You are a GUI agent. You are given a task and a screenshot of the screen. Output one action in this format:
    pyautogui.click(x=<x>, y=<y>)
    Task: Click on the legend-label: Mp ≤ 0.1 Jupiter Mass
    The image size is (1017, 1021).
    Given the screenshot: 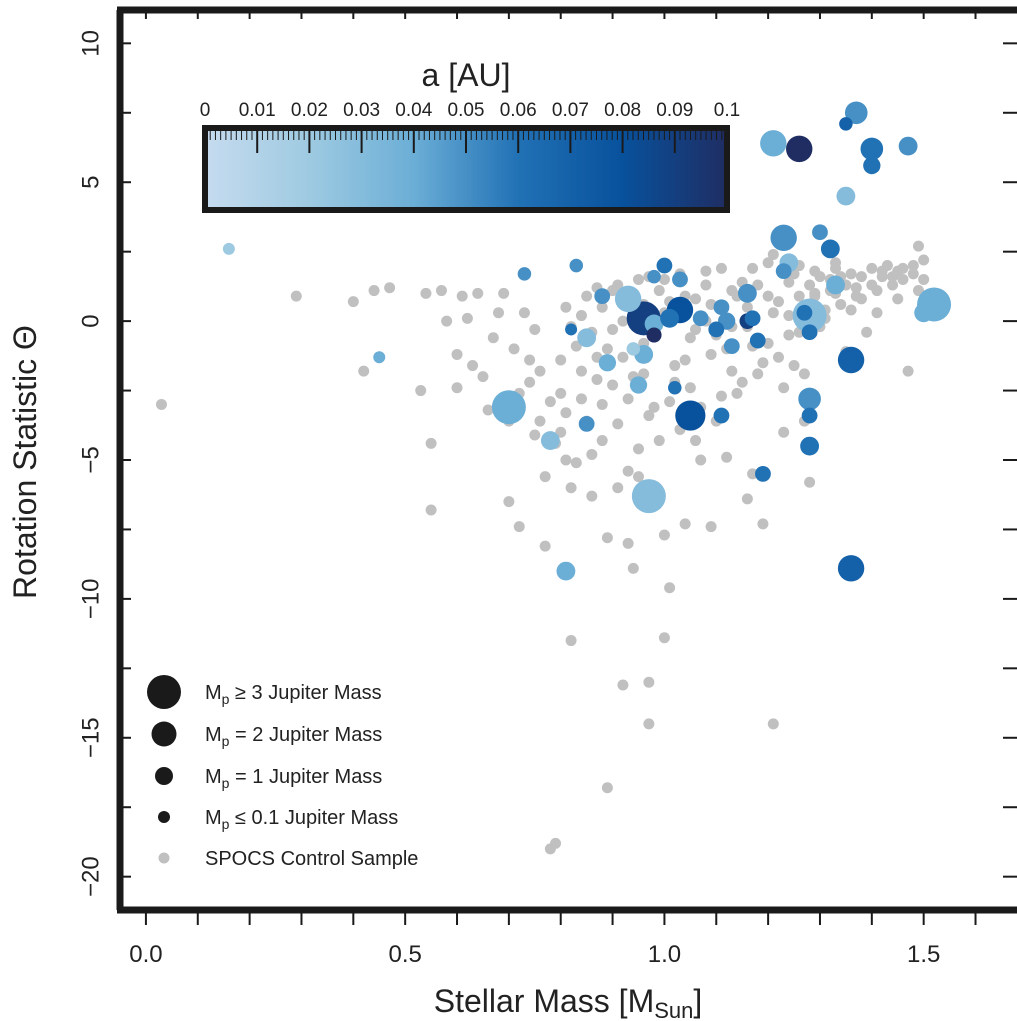 What is the action you would take?
    pyautogui.click(x=301, y=819)
    